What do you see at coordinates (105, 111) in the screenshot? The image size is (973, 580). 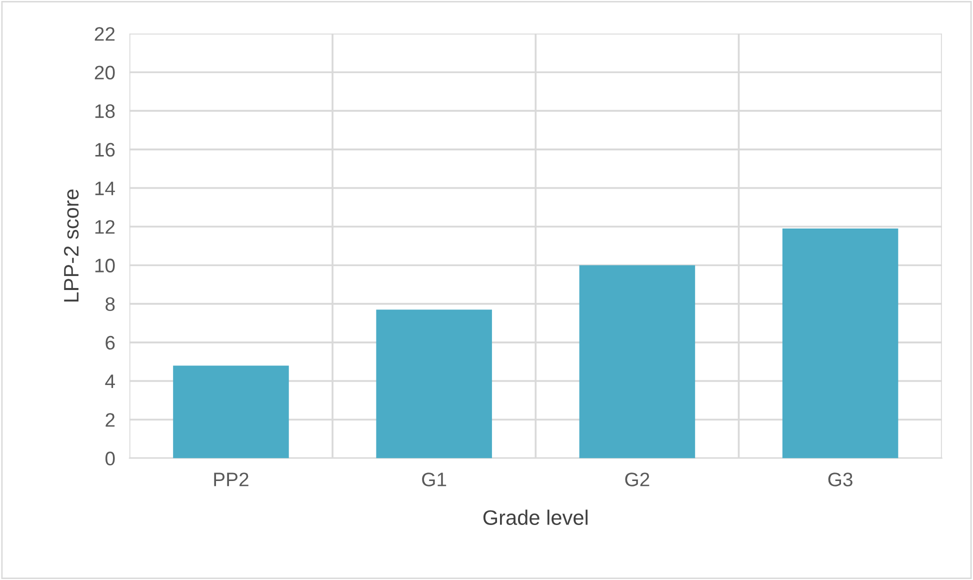 I see `y-tick-label: 18` at bounding box center [105, 111].